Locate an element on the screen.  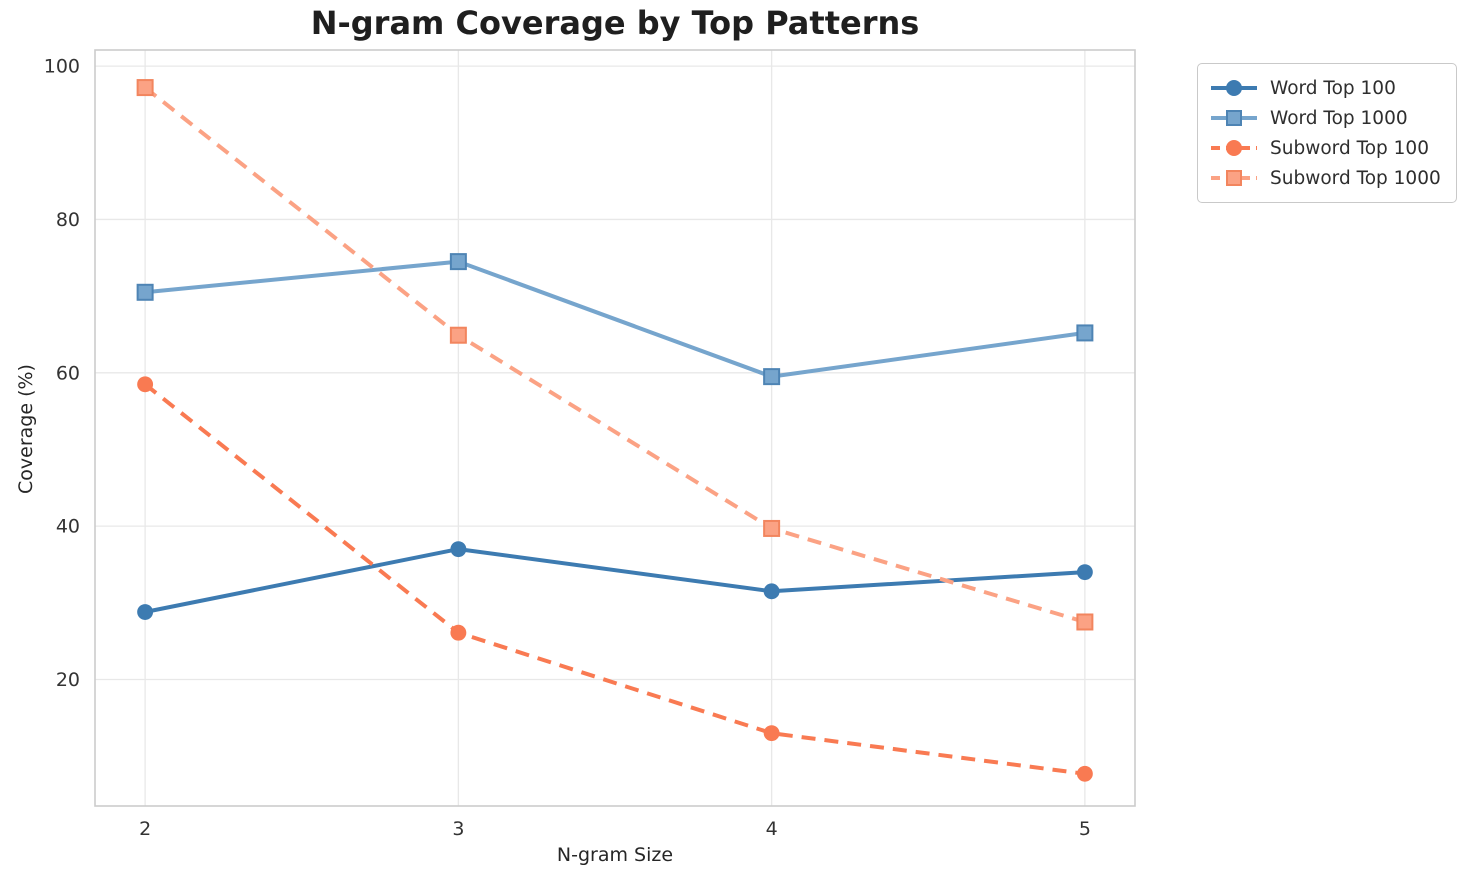
x-tick-label: 3 is located at coordinates (458, 829).